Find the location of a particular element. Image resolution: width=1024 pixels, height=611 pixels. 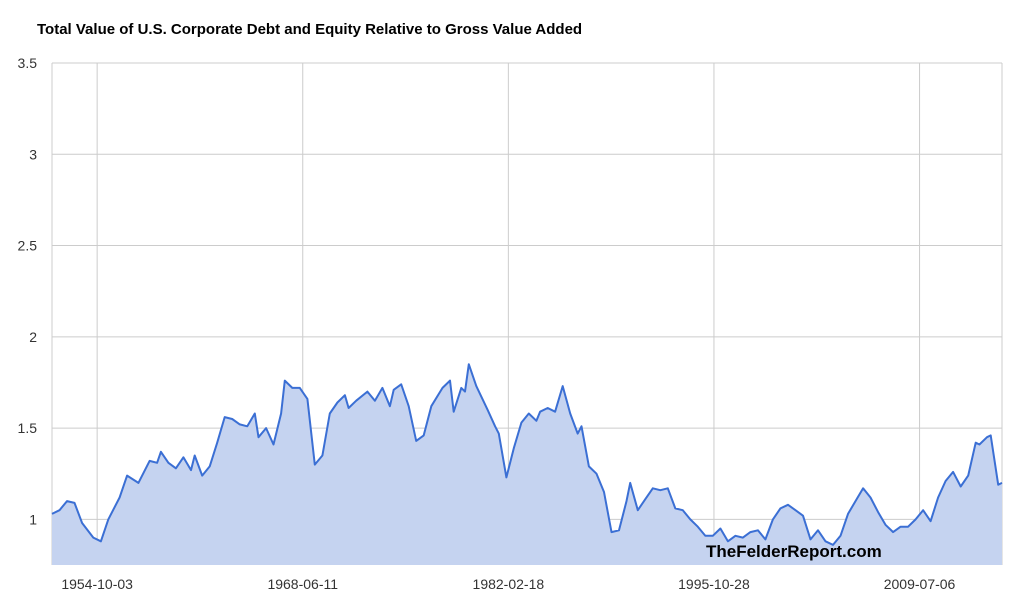

y-tick-label: 3 is located at coordinates (33, 154).